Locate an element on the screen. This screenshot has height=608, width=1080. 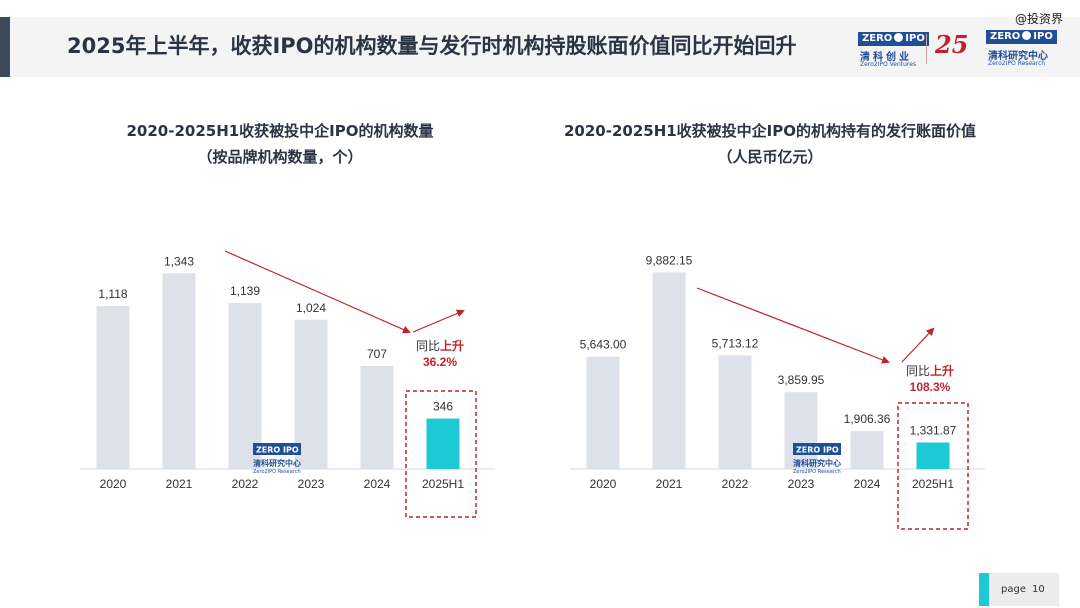
chart2-tick-label: 2023 is located at coordinates (801, 484).